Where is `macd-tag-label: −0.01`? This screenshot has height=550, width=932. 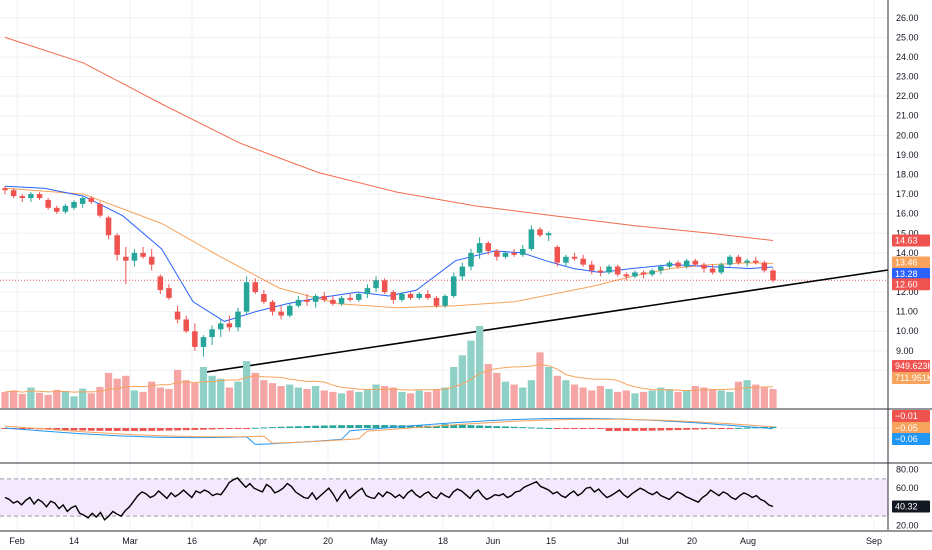 macd-tag-label: −0.01 is located at coordinates (906, 416).